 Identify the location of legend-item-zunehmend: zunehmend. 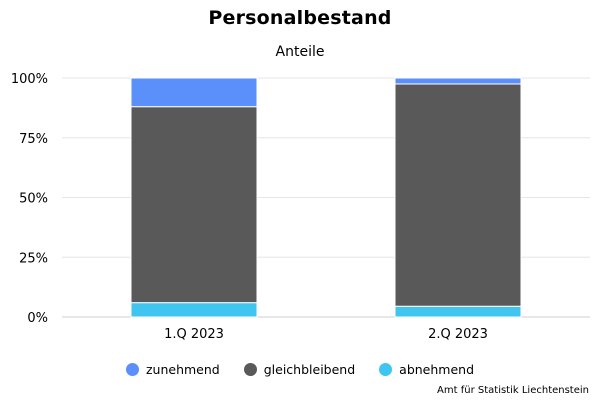
(172, 369).